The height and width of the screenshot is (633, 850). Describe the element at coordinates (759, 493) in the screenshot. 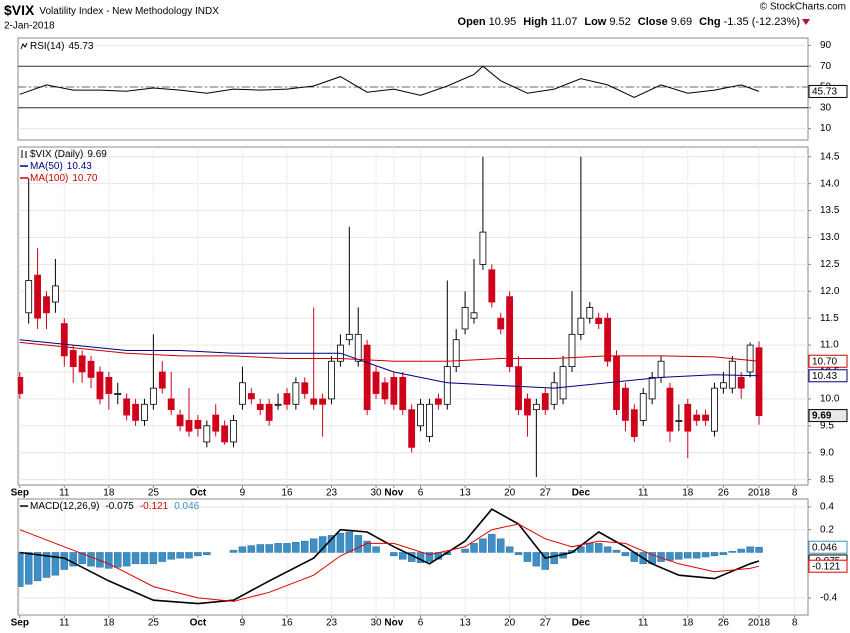

I see `x-tick-label: 2018` at that location.